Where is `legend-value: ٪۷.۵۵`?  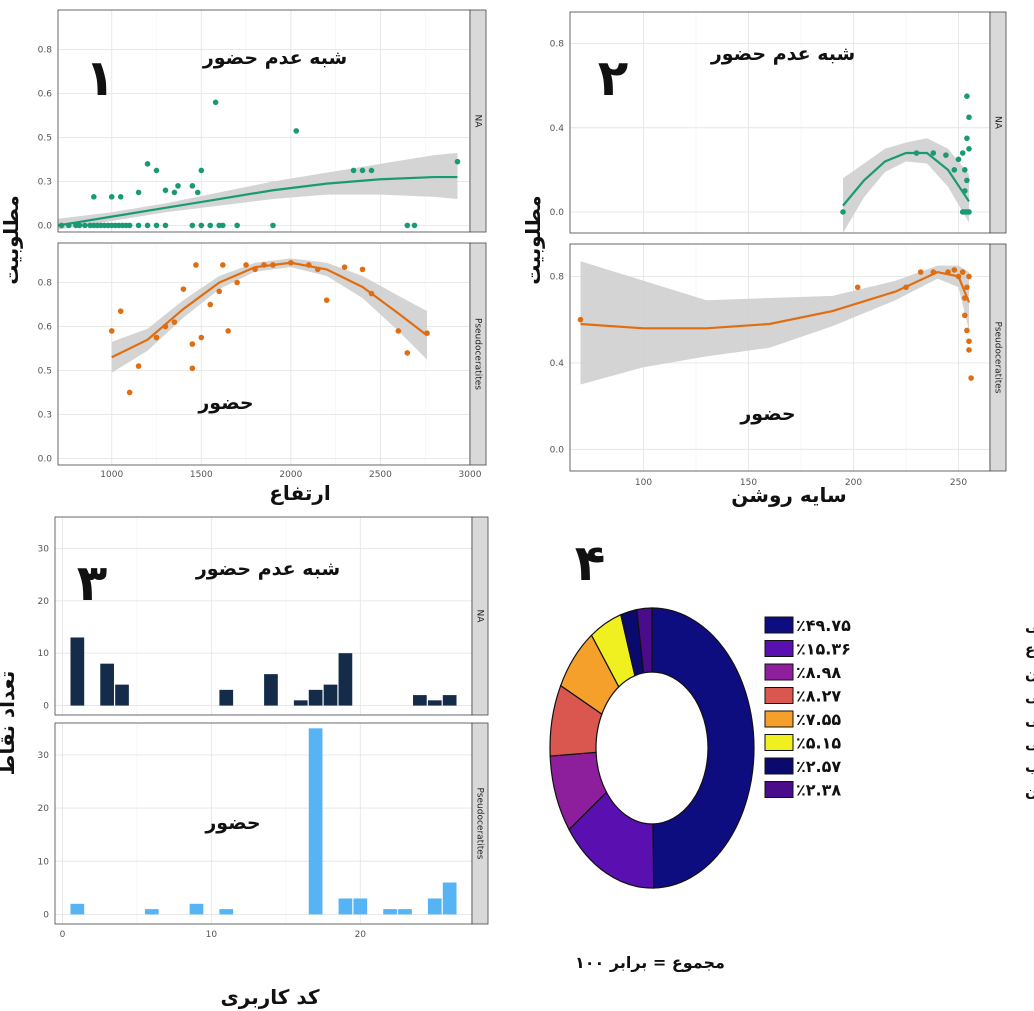
legend-value: ٪۷.۵۵ is located at coordinates (818, 719).